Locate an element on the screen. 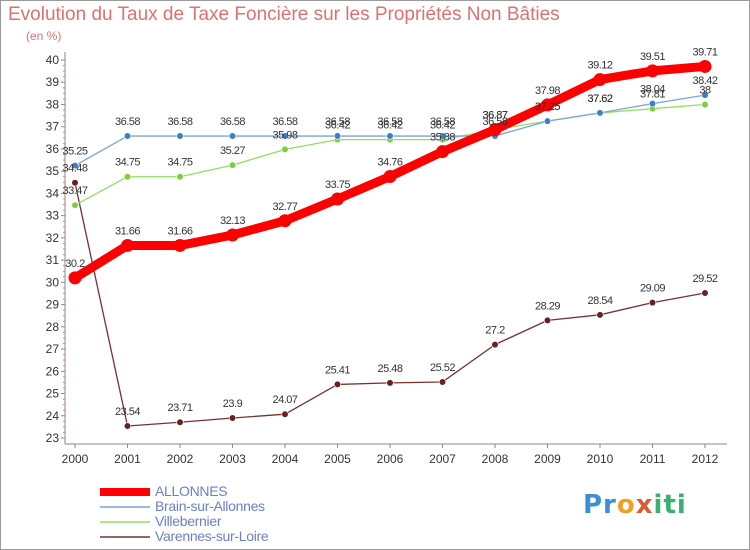 The image size is (750, 550). proxiti-logo: Proxiti is located at coordinates (635, 505).